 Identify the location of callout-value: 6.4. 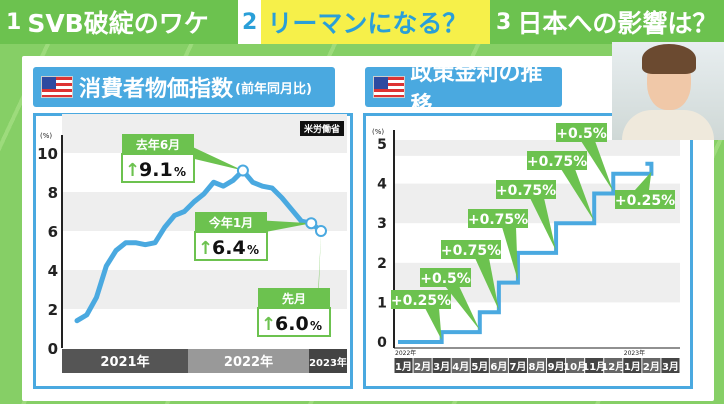
(229, 248).